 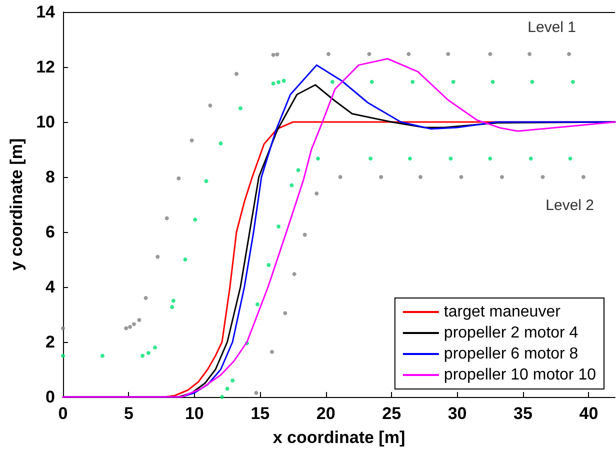 What do you see at coordinates (46, 12) in the screenshot?
I see `y-tick-label: 14` at bounding box center [46, 12].